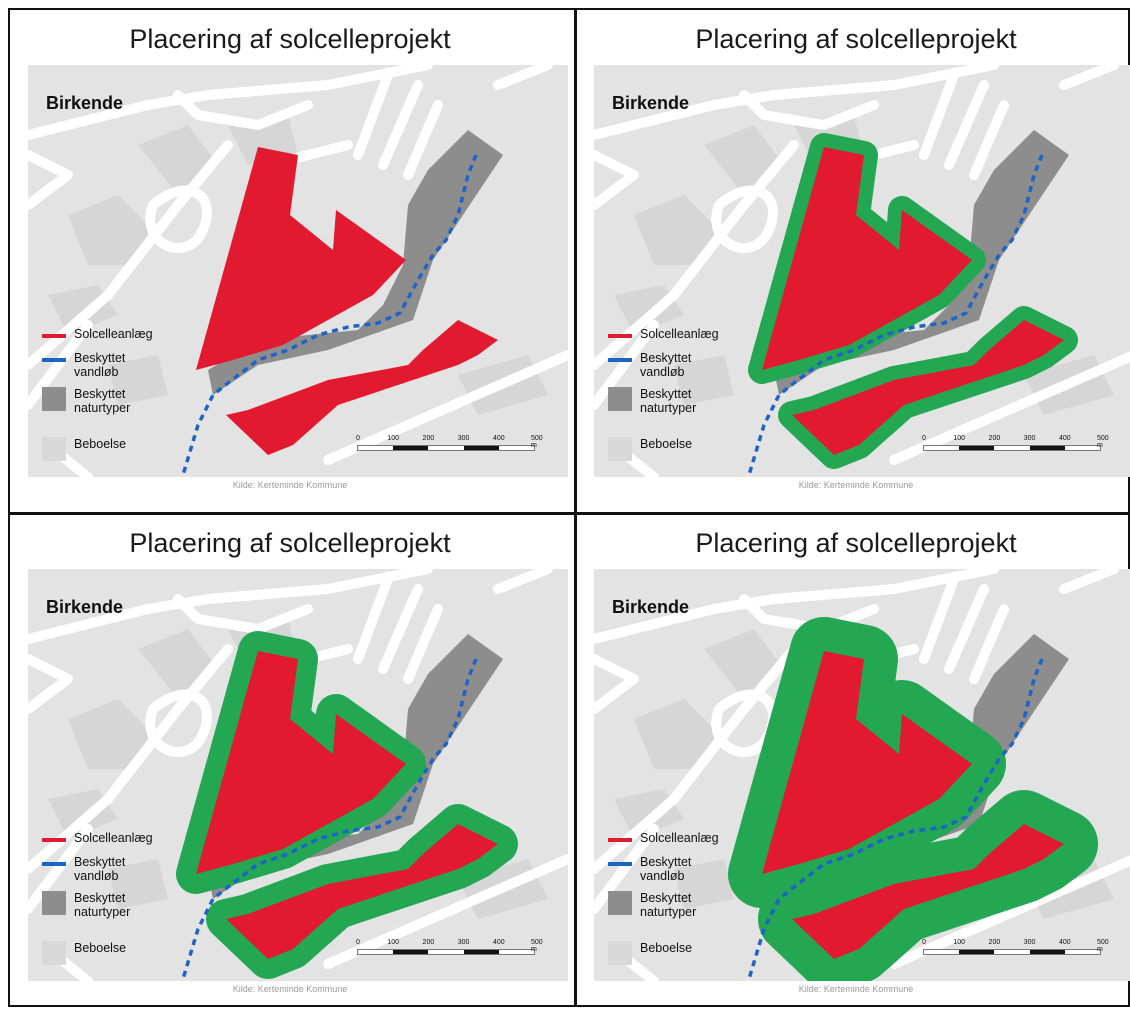 The image size is (1130, 1014). I want to click on horizontal-divider, so click(569, 513).